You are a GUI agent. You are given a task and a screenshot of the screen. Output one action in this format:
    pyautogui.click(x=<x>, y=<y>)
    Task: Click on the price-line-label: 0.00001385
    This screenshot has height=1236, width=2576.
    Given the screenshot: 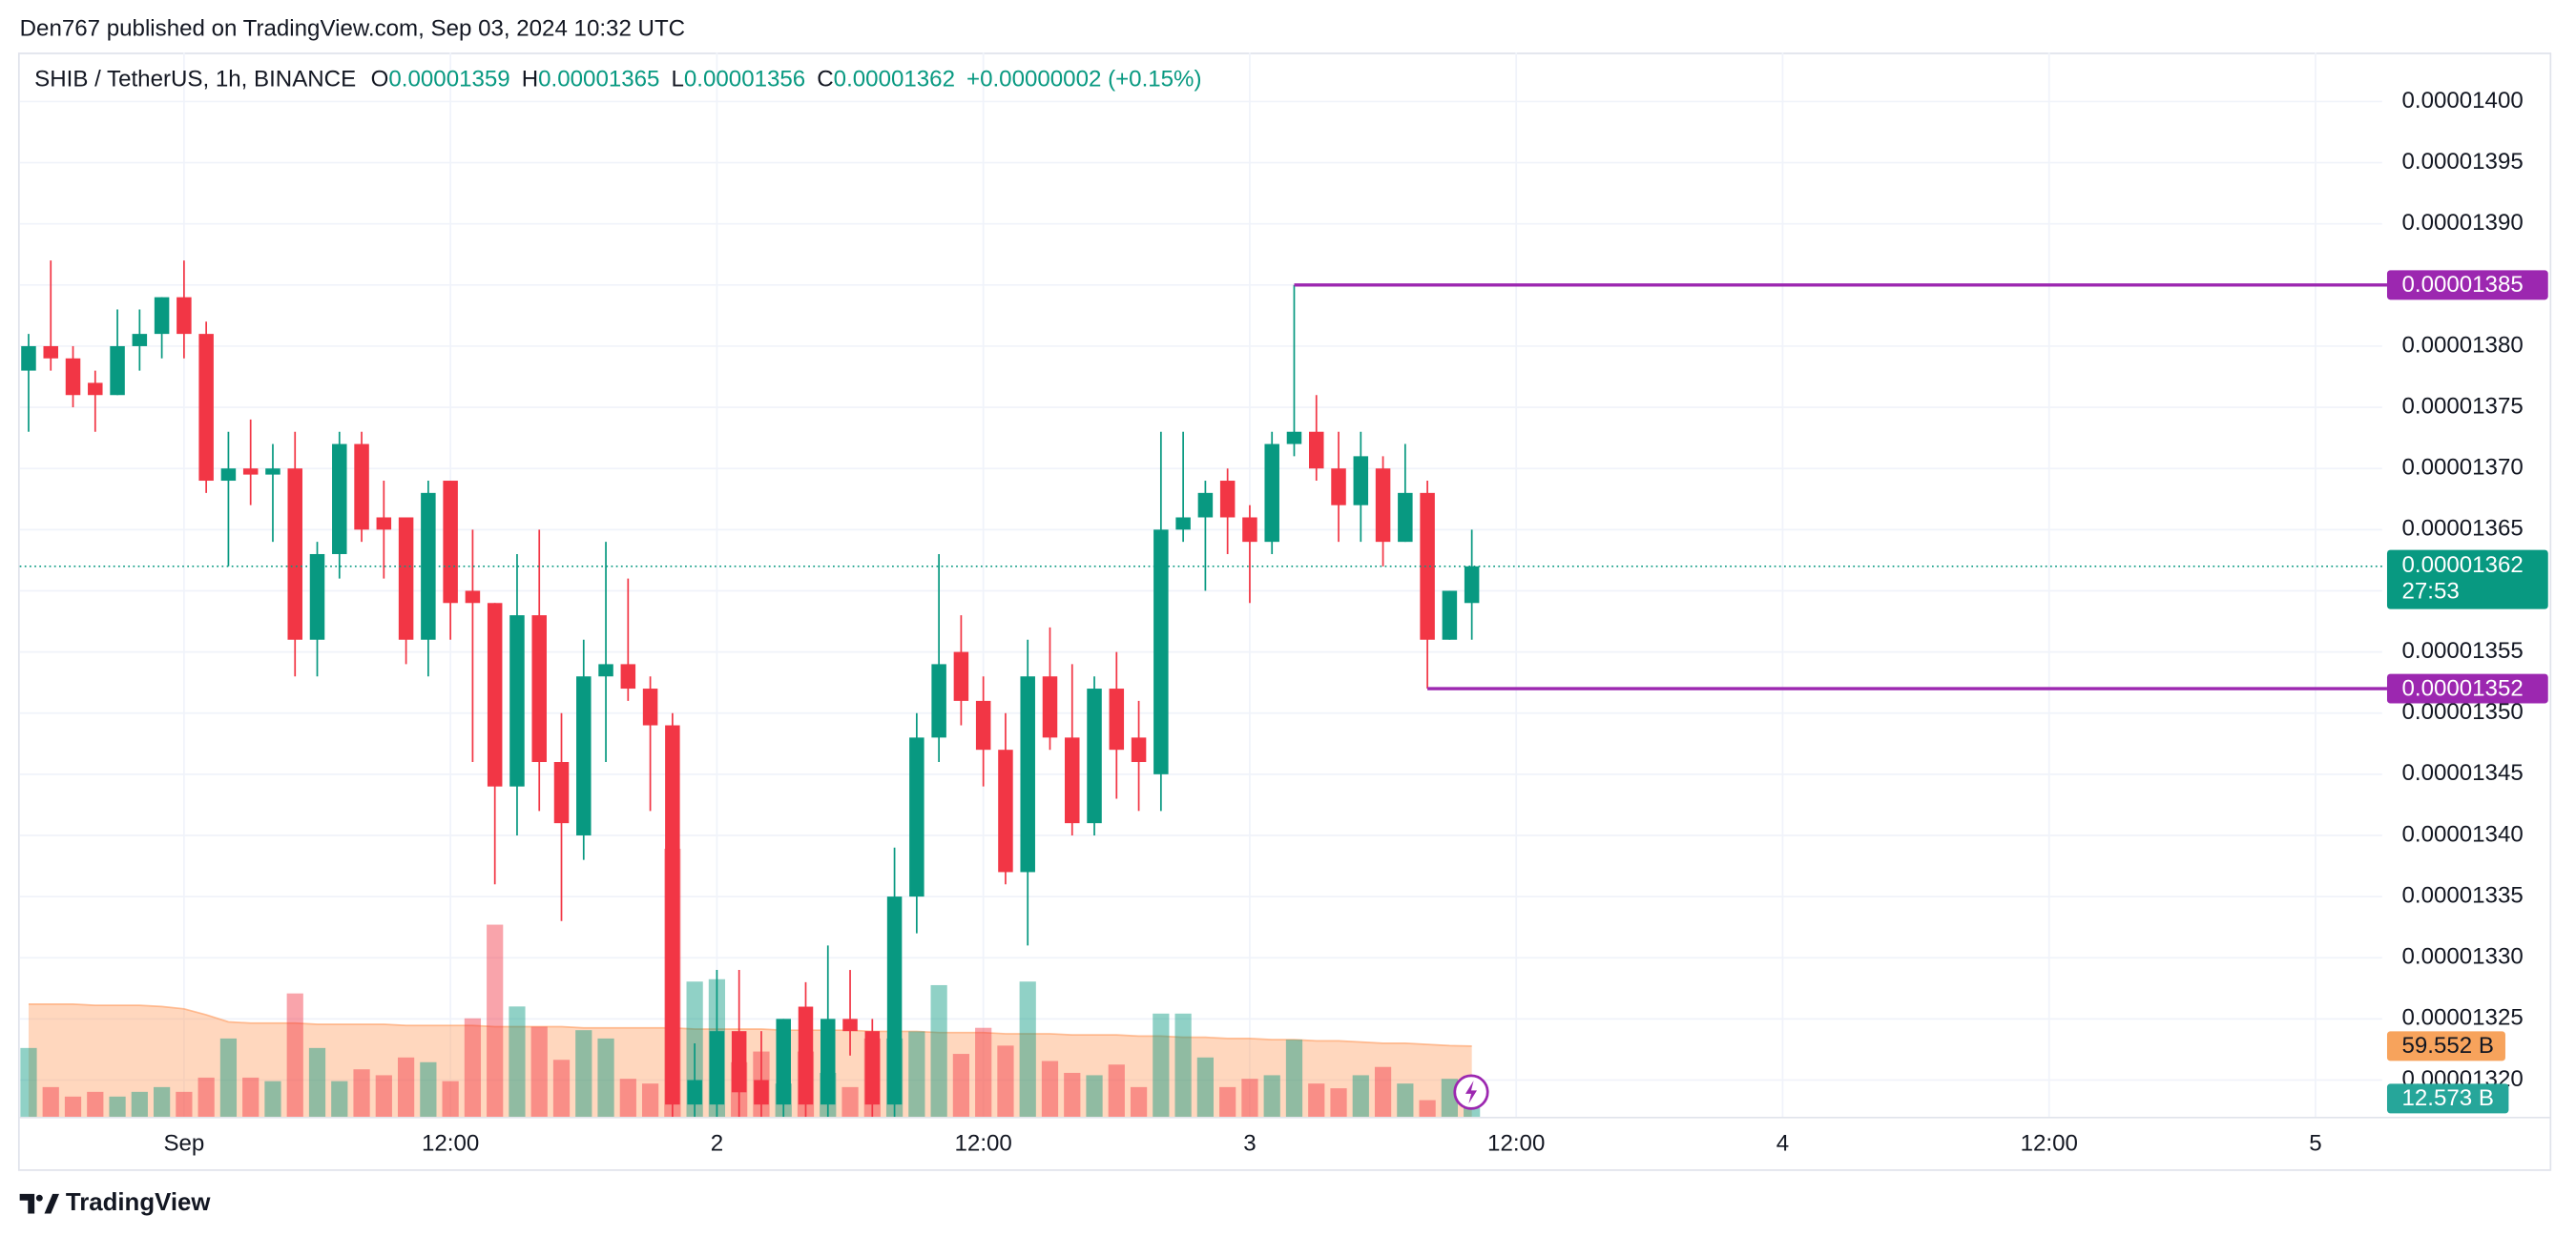 What is the action you would take?
    pyautogui.click(x=2462, y=285)
    